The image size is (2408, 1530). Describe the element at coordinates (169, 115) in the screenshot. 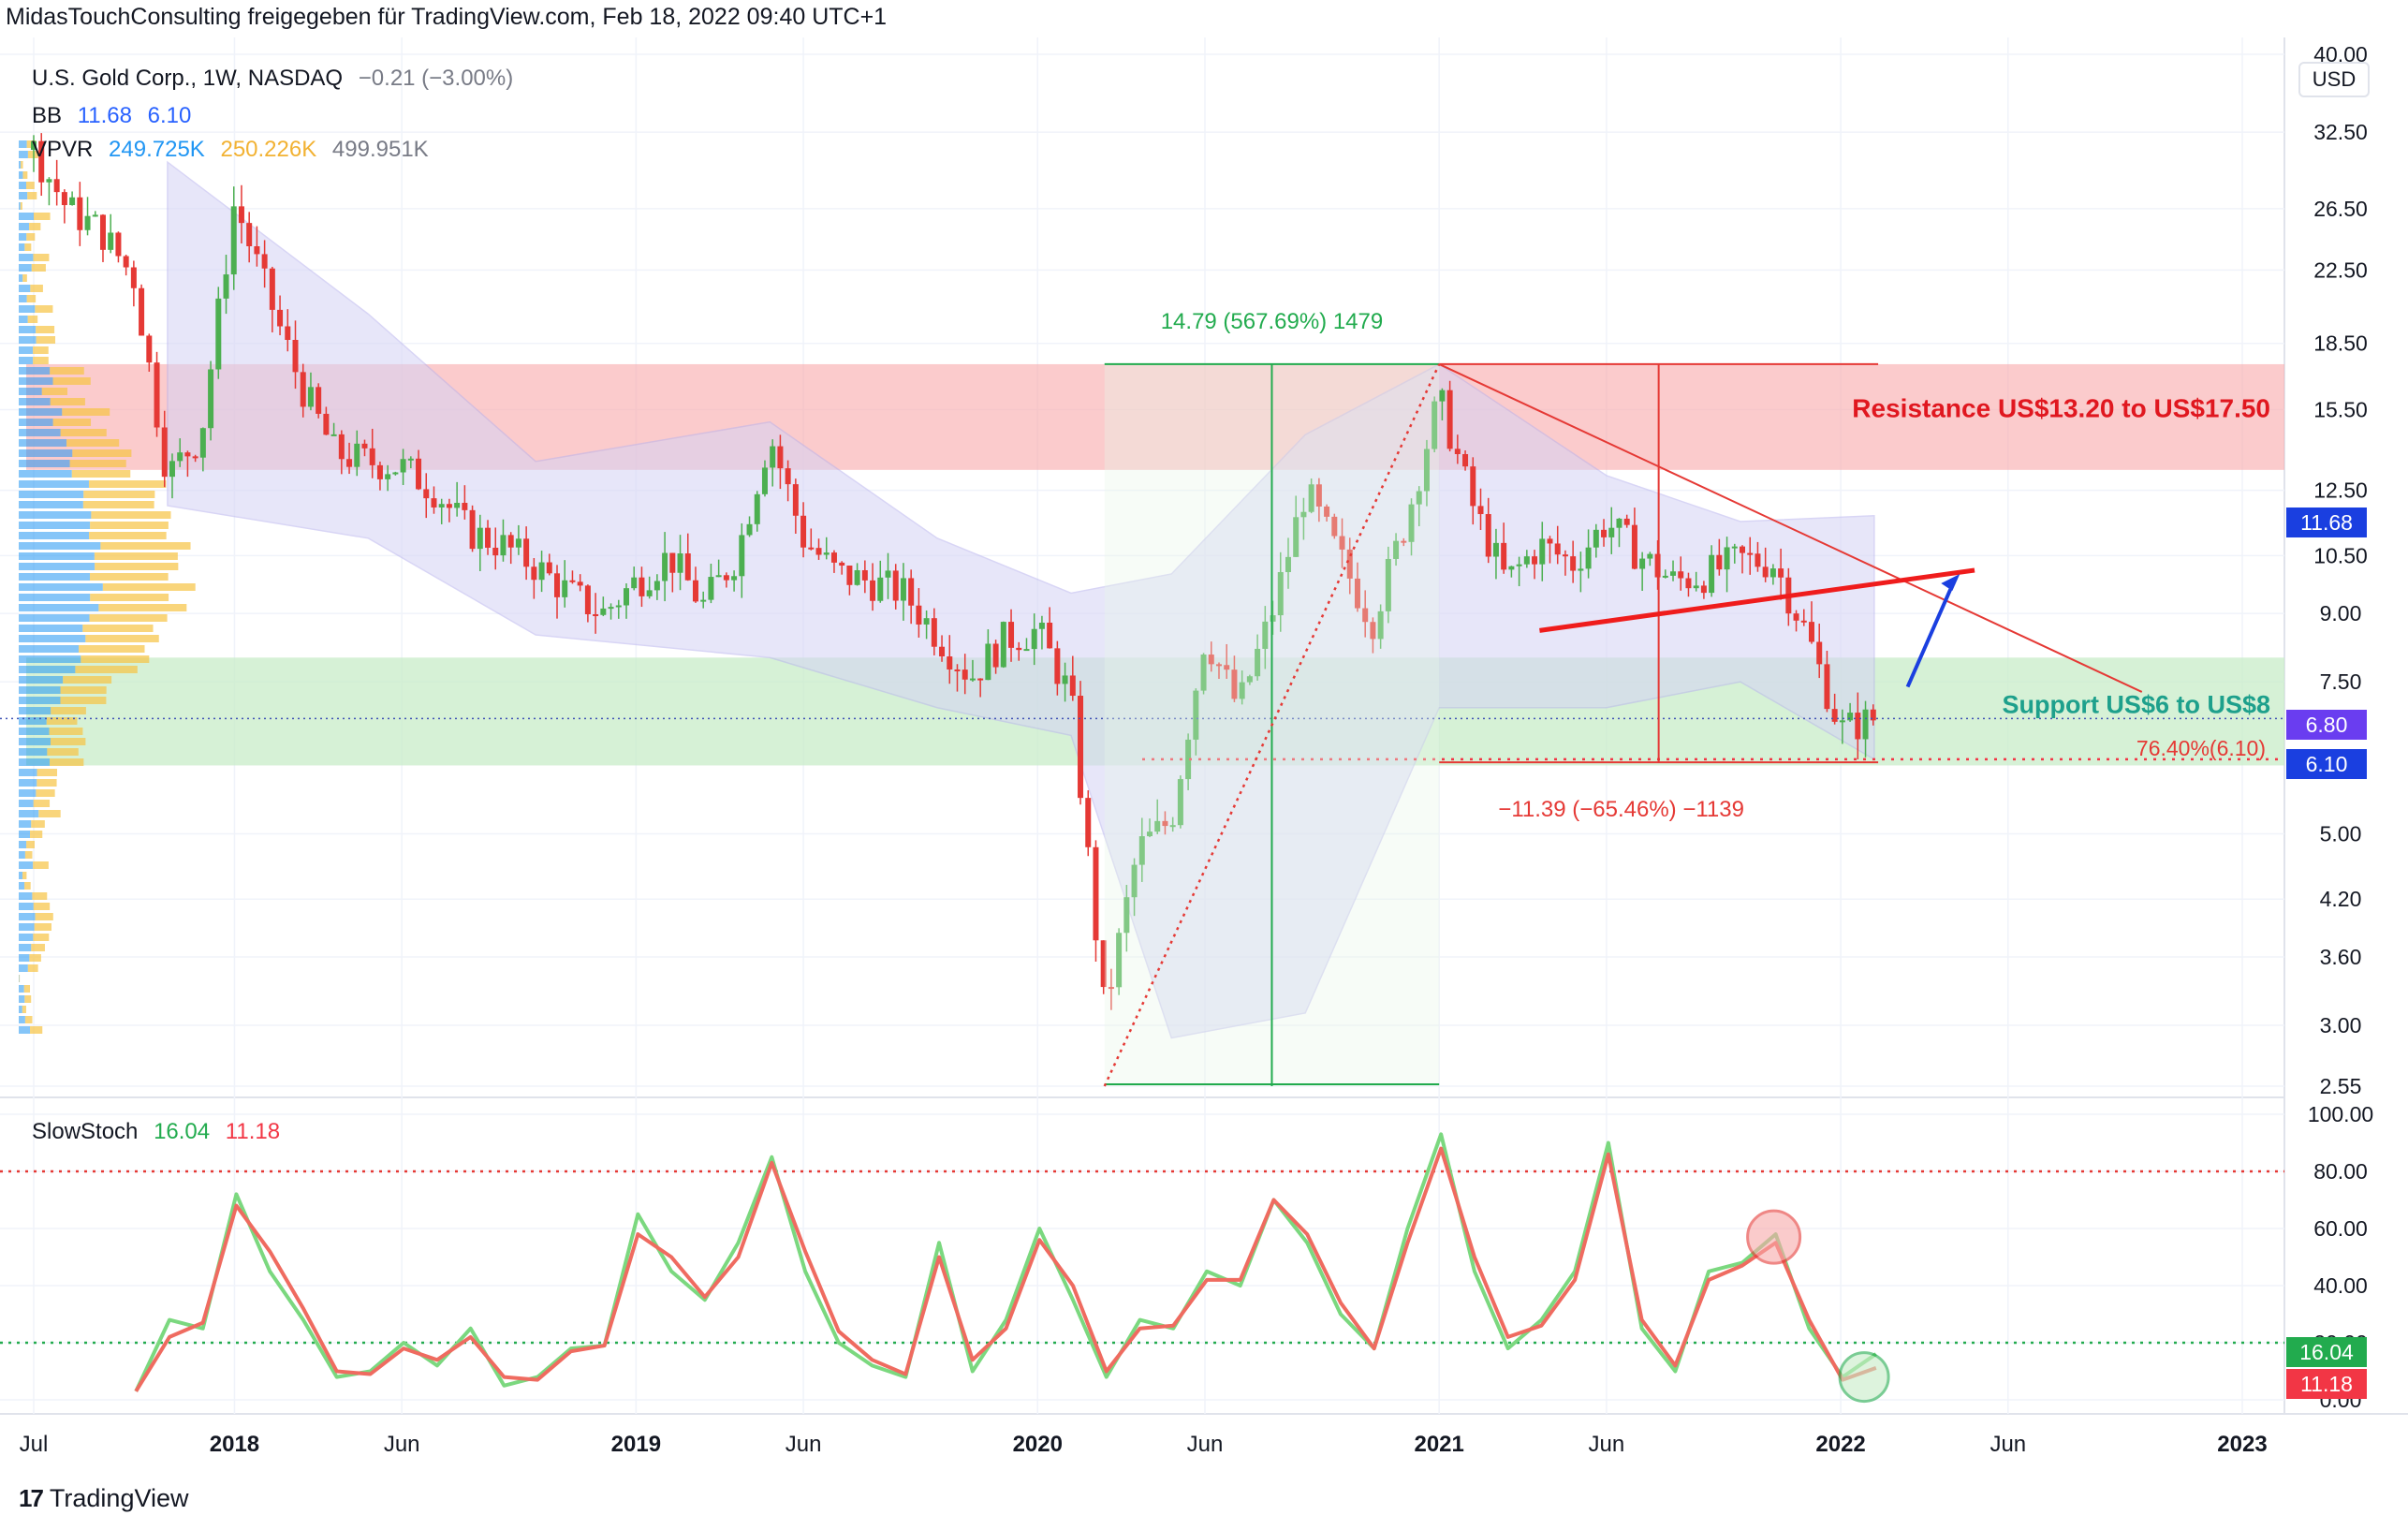

I see `bb-lower-value: 6.10` at that location.